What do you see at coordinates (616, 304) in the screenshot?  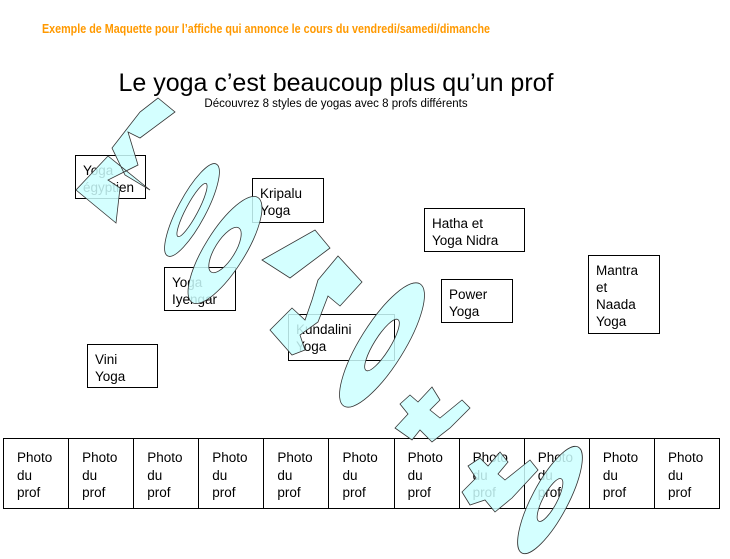 I see `style-label-line: Naada` at bounding box center [616, 304].